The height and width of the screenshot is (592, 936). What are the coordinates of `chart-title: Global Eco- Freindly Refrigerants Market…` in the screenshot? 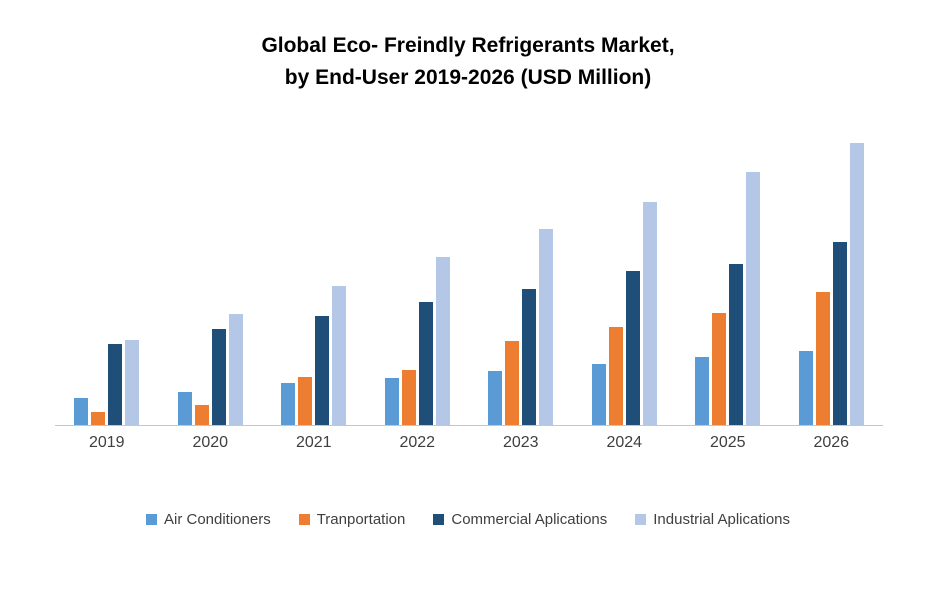 It's located at (468, 61).